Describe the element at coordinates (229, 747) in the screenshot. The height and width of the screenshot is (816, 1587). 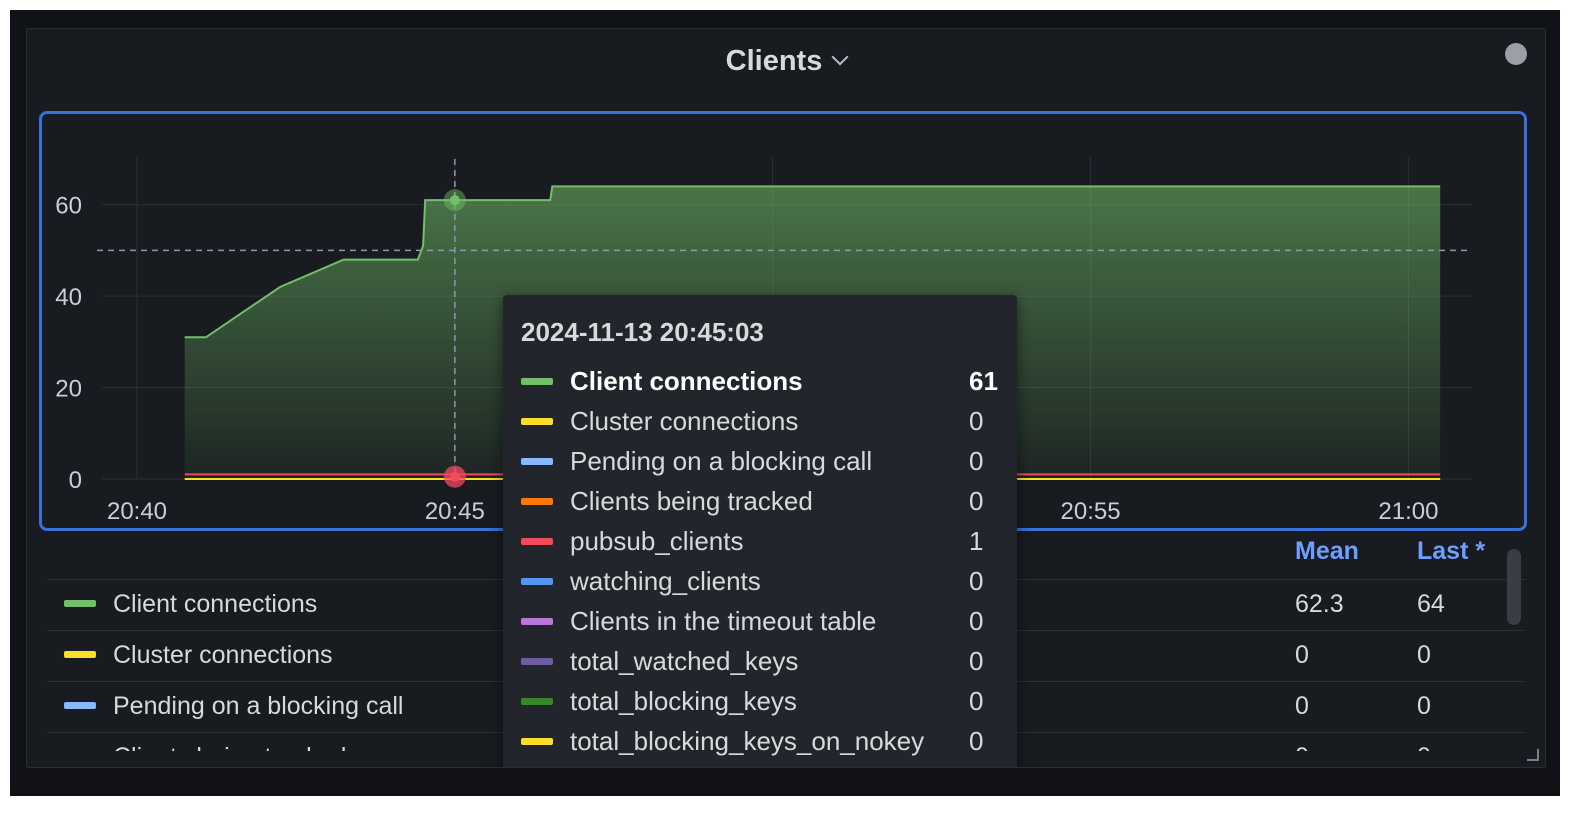
I see `legend-series-name: Clients being tracked` at that location.